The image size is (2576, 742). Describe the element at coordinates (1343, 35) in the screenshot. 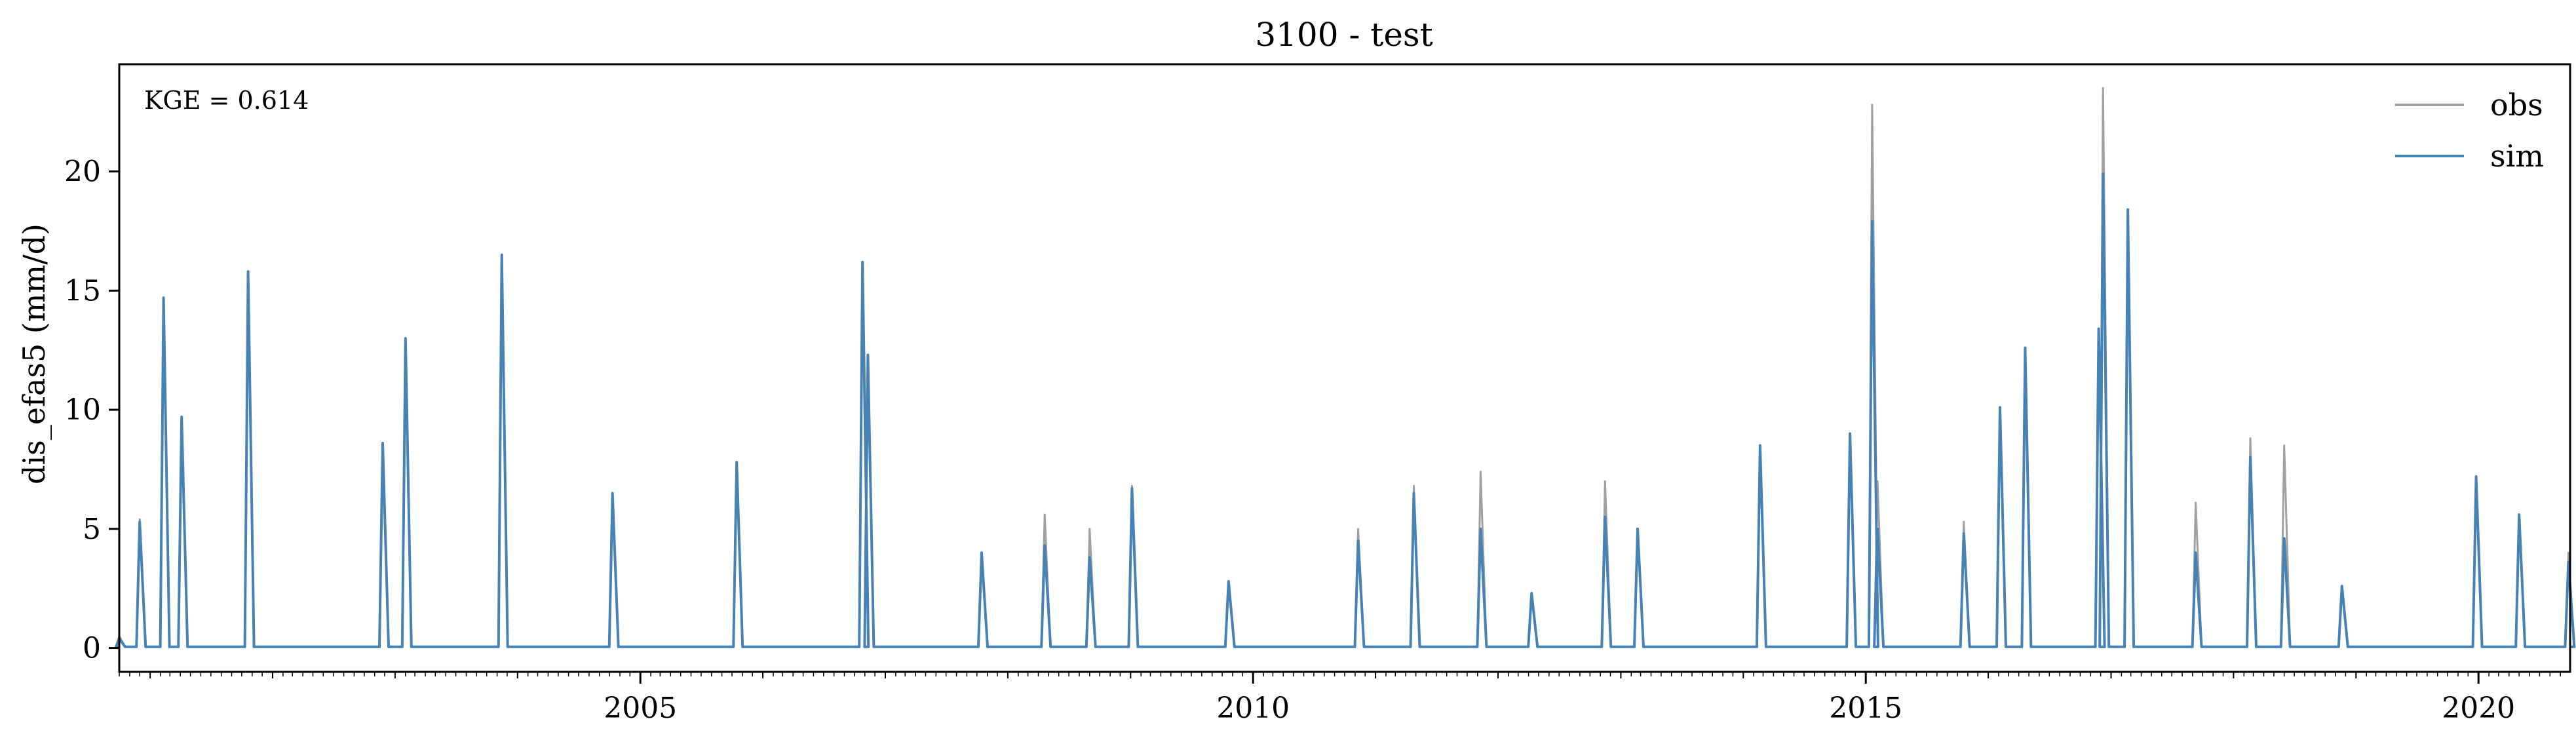

I see `chart-title: 3100 - test` at that location.